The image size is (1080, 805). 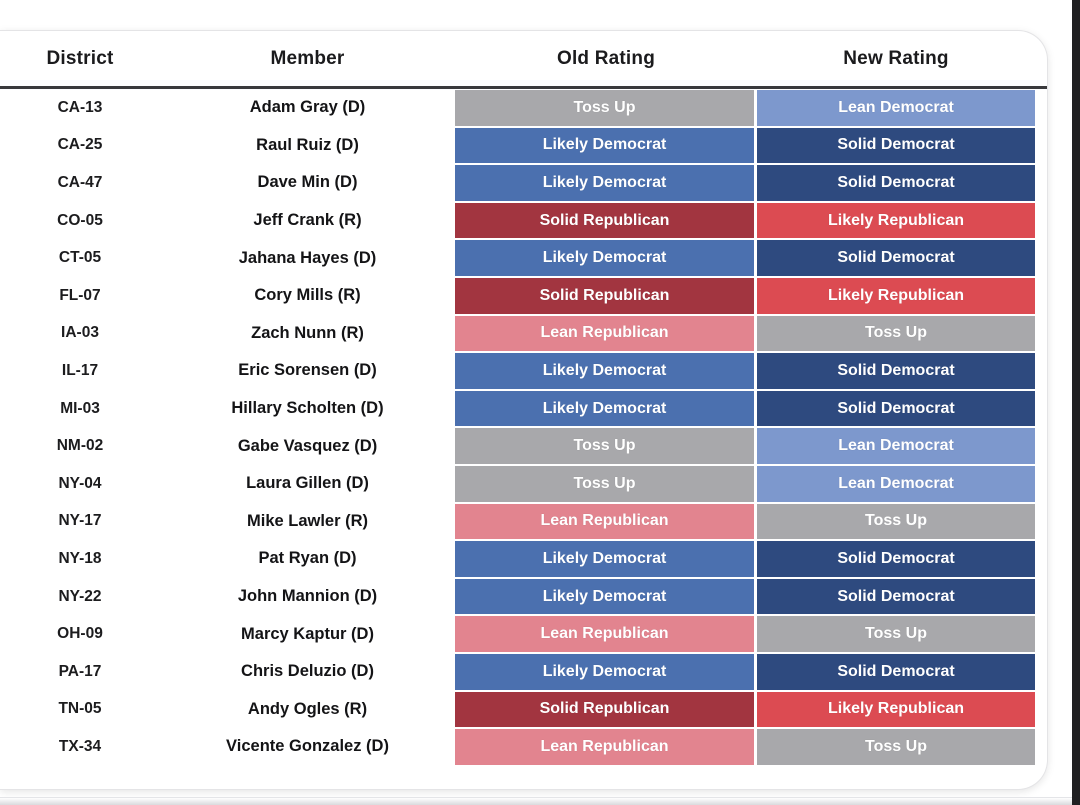 What do you see at coordinates (307, 558) in the screenshot?
I see `member-cell: Pat Ryan (D)` at bounding box center [307, 558].